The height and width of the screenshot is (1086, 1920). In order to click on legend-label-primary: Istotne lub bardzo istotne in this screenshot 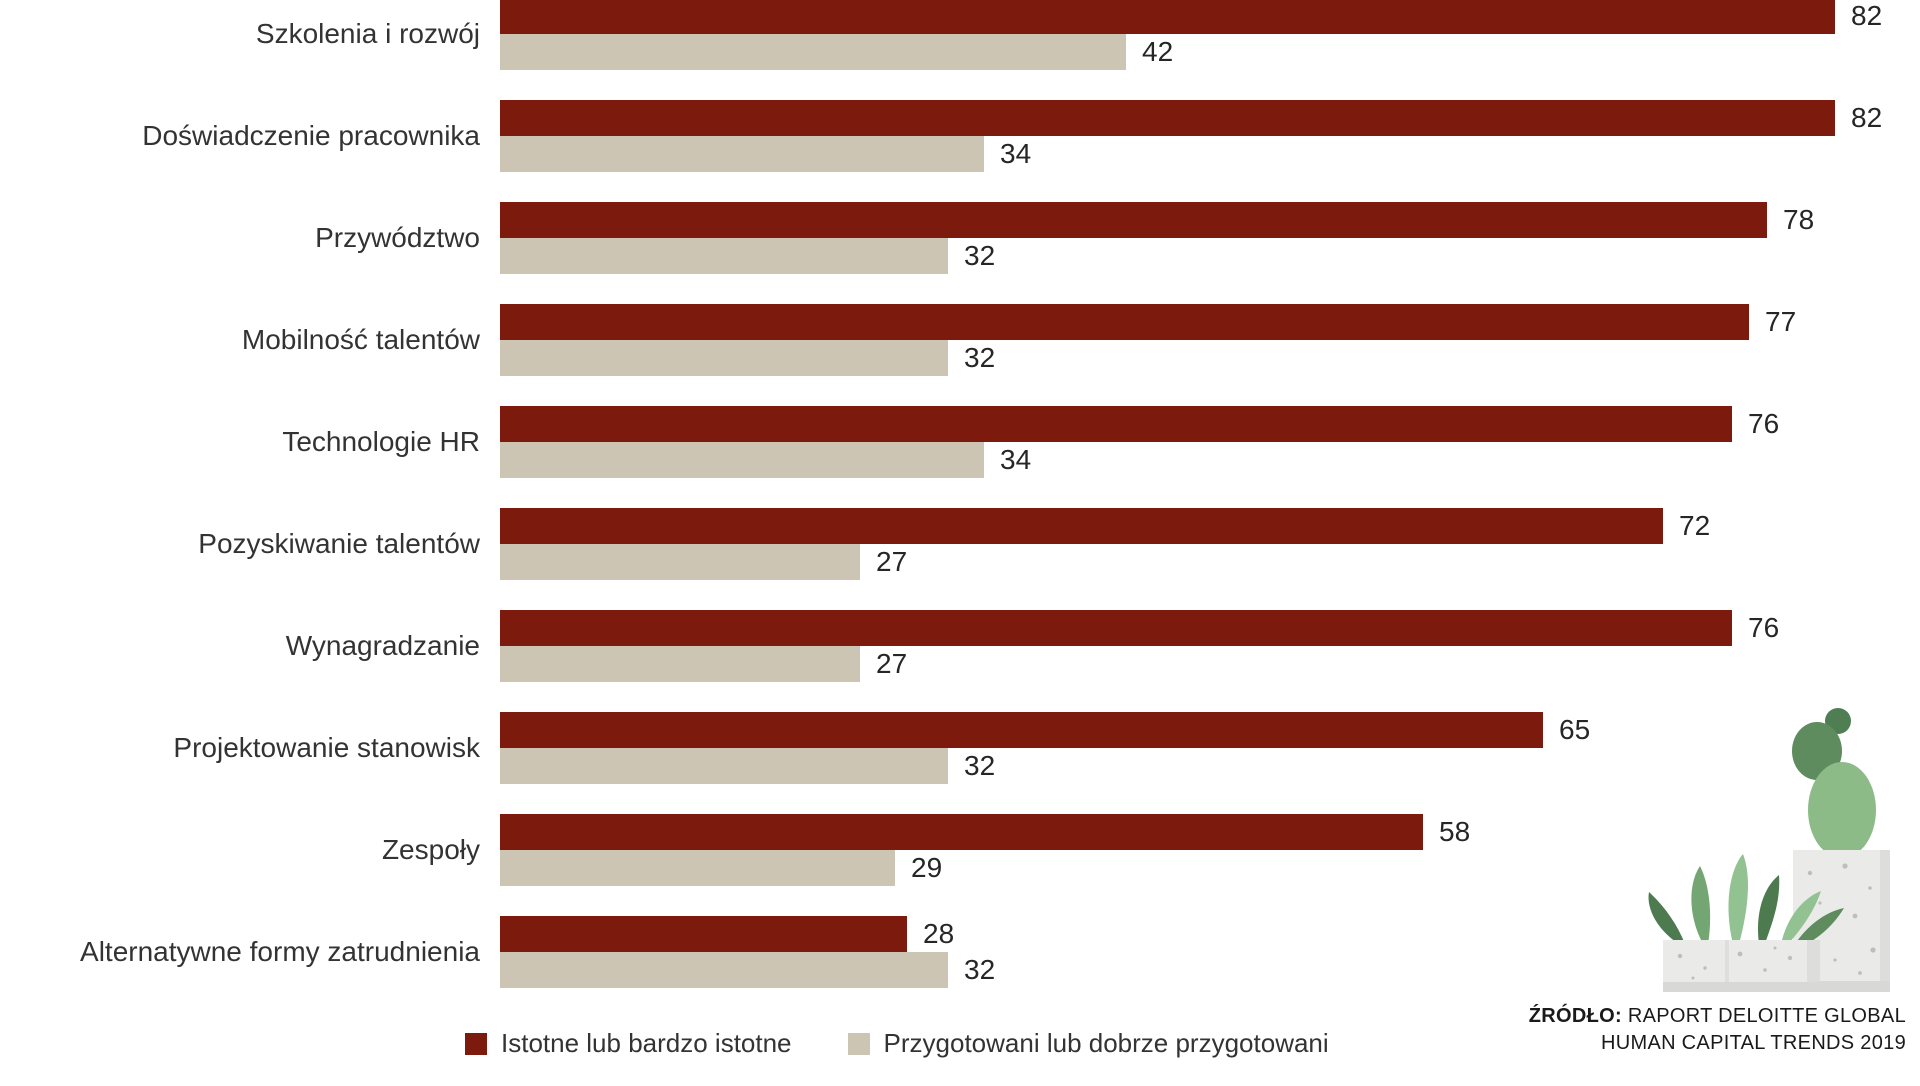, I will do `click(646, 1043)`.